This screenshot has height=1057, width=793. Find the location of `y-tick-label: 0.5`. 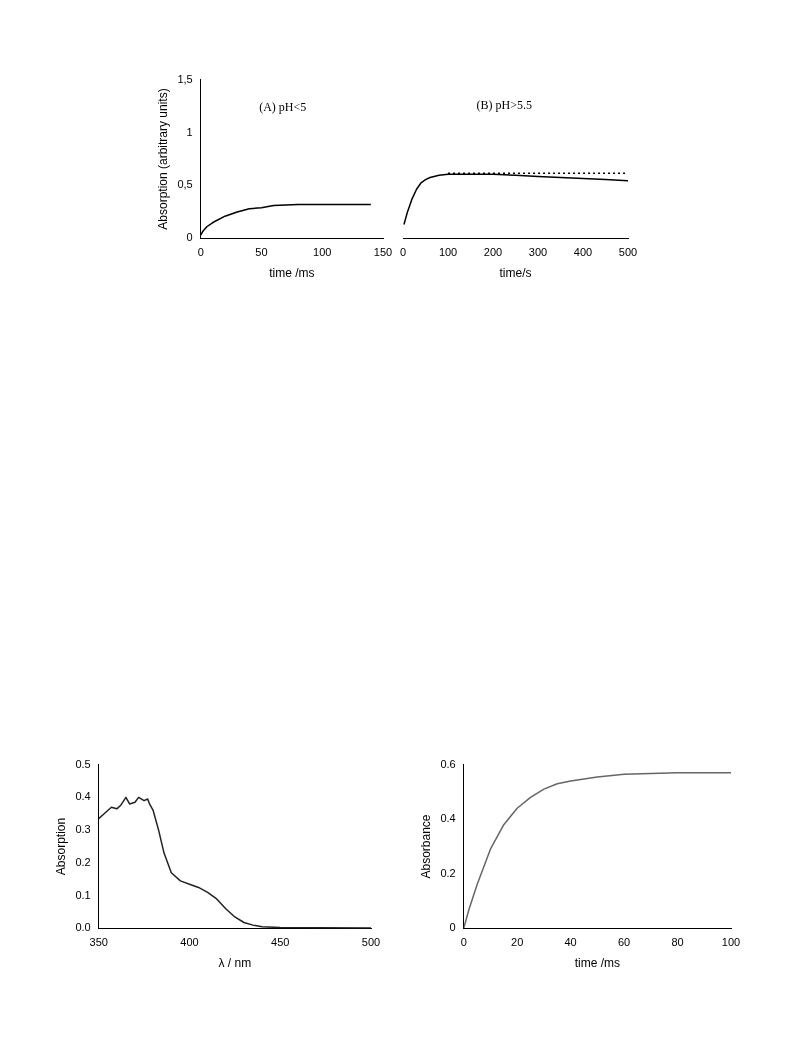

y-tick-label: 0.5 is located at coordinates (83, 763).